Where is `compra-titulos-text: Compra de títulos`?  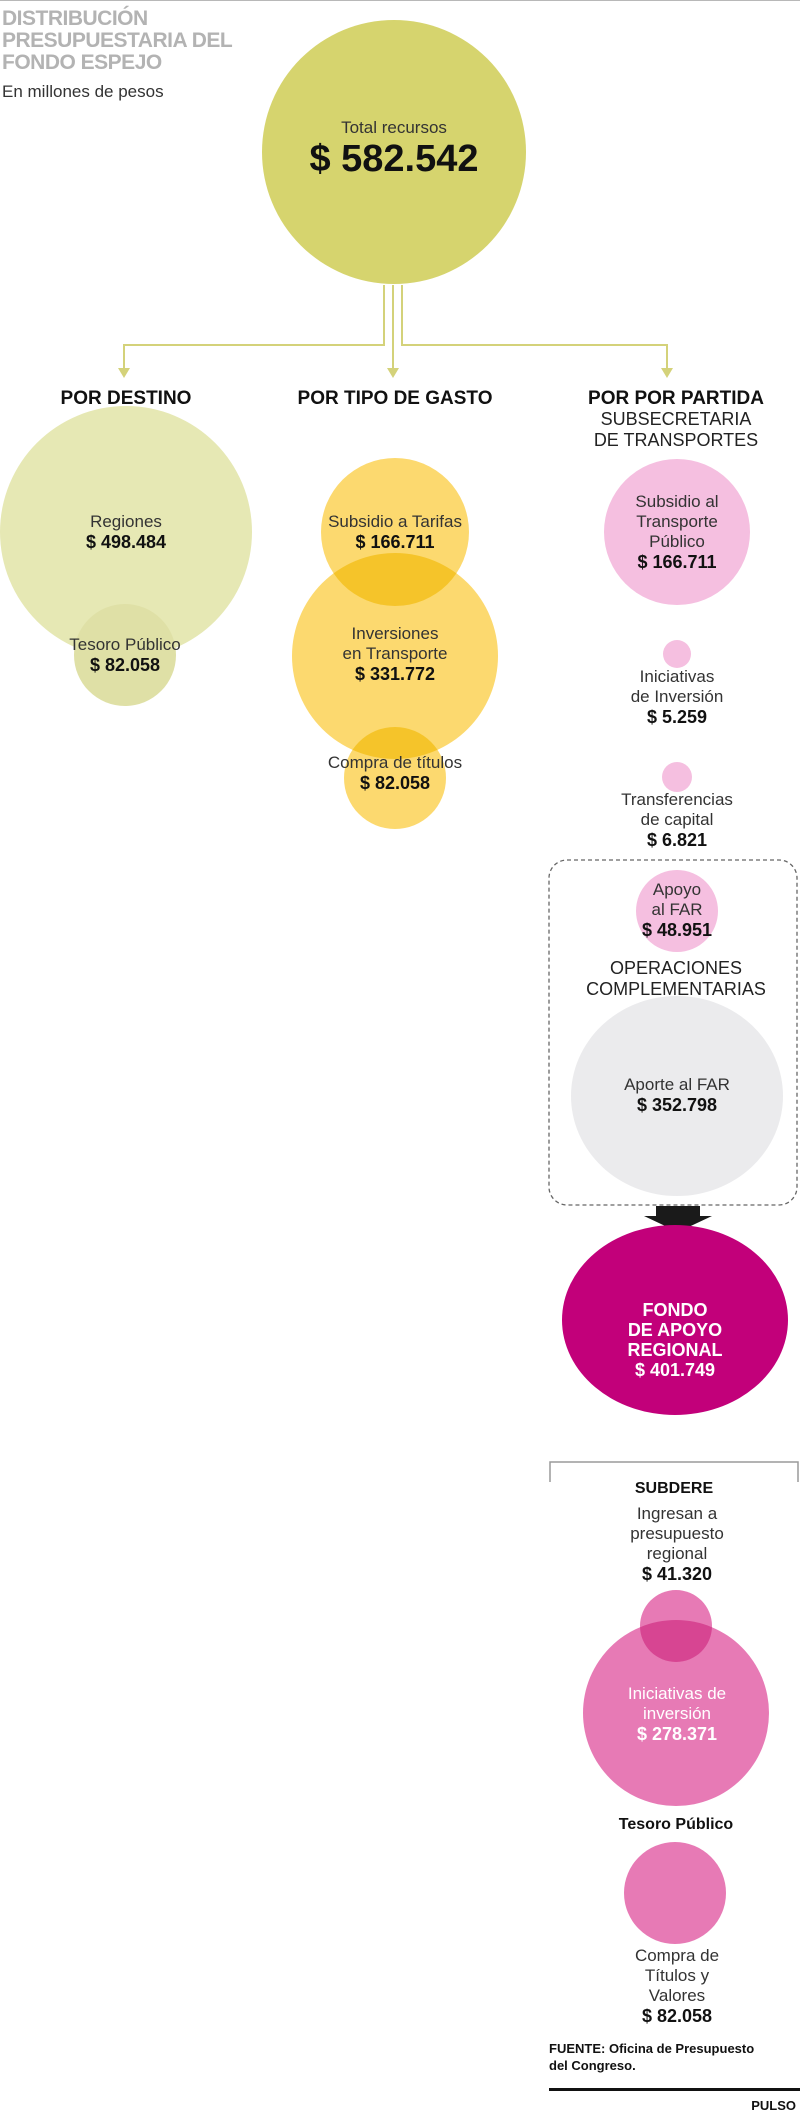 compra-titulos-text: Compra de títulos is located at coordinates (395, 762).